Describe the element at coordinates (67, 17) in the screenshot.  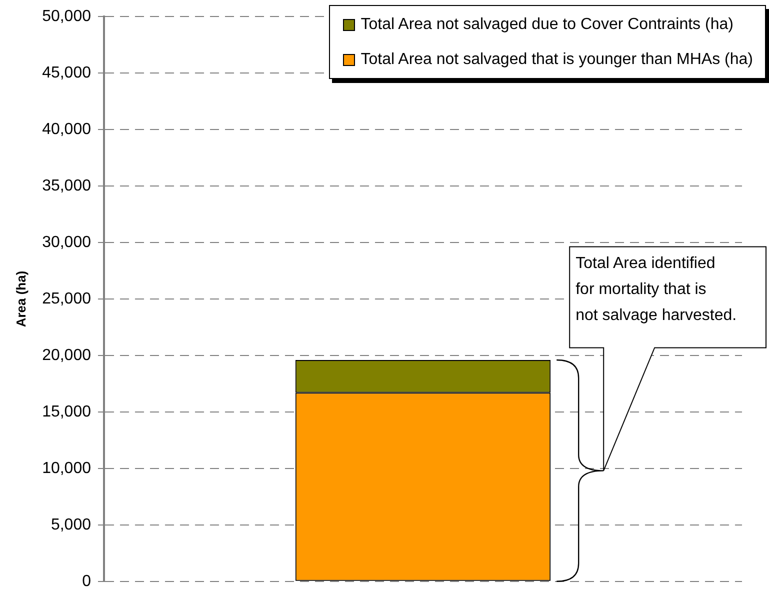
I see `y-tick-label: 50,000` at that location.